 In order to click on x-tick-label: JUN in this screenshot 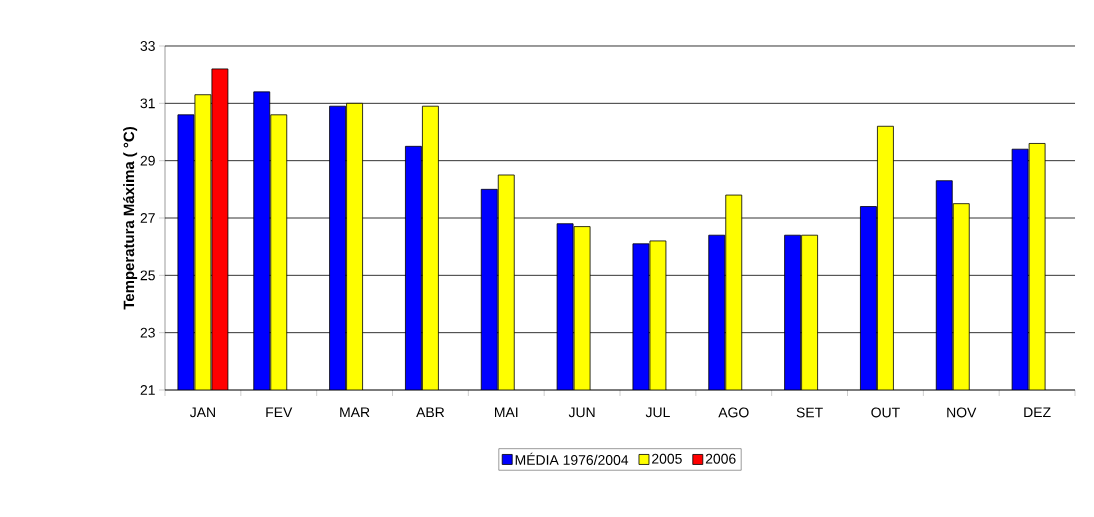, I will do `click(581, 412)`.